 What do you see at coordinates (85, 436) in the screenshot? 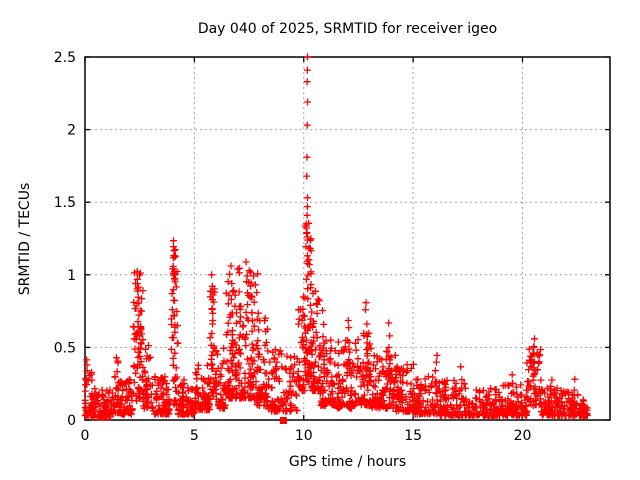
I see `x-tick-label: 0` at bounding box center [85, 436].